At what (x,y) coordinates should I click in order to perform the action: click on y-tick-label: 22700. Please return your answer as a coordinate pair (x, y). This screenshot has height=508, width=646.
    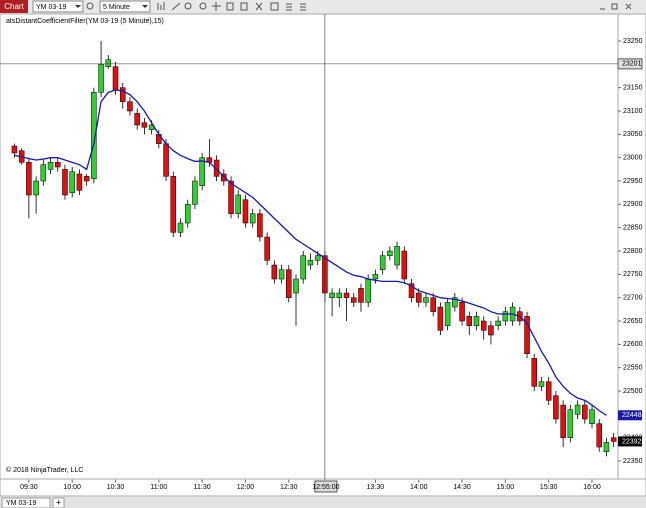
    Looking at the image, I should click on (633, 298).